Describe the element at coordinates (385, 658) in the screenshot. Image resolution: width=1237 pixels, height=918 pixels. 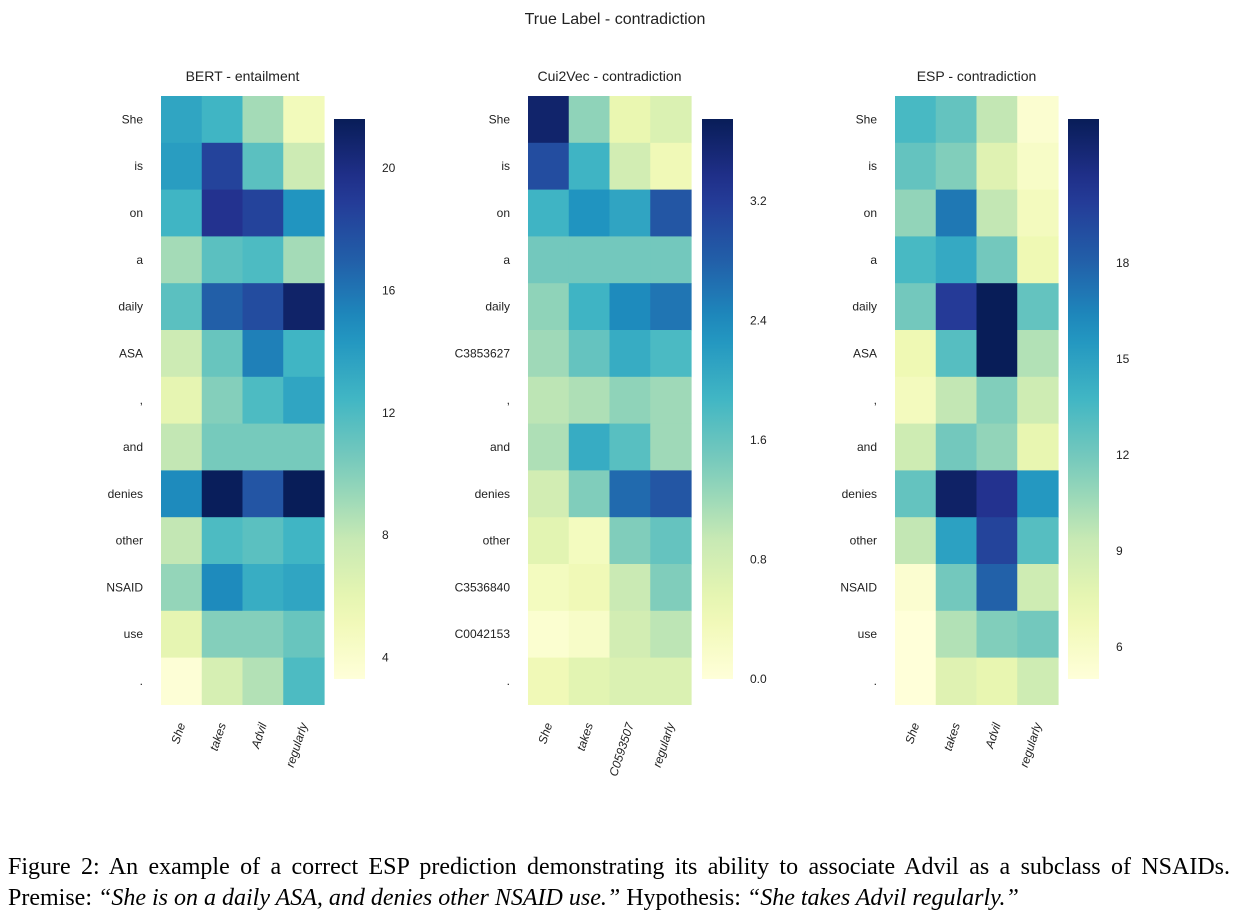
I see `colorbar-tick-label: 4` at that location.